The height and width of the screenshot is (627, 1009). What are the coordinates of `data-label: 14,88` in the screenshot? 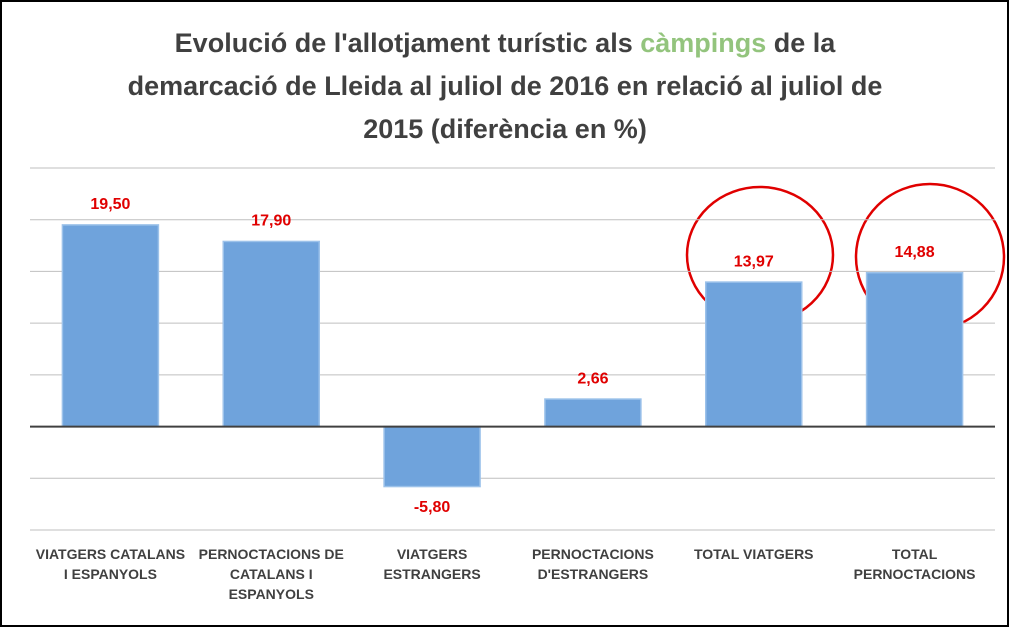 It's located at (915, 252).